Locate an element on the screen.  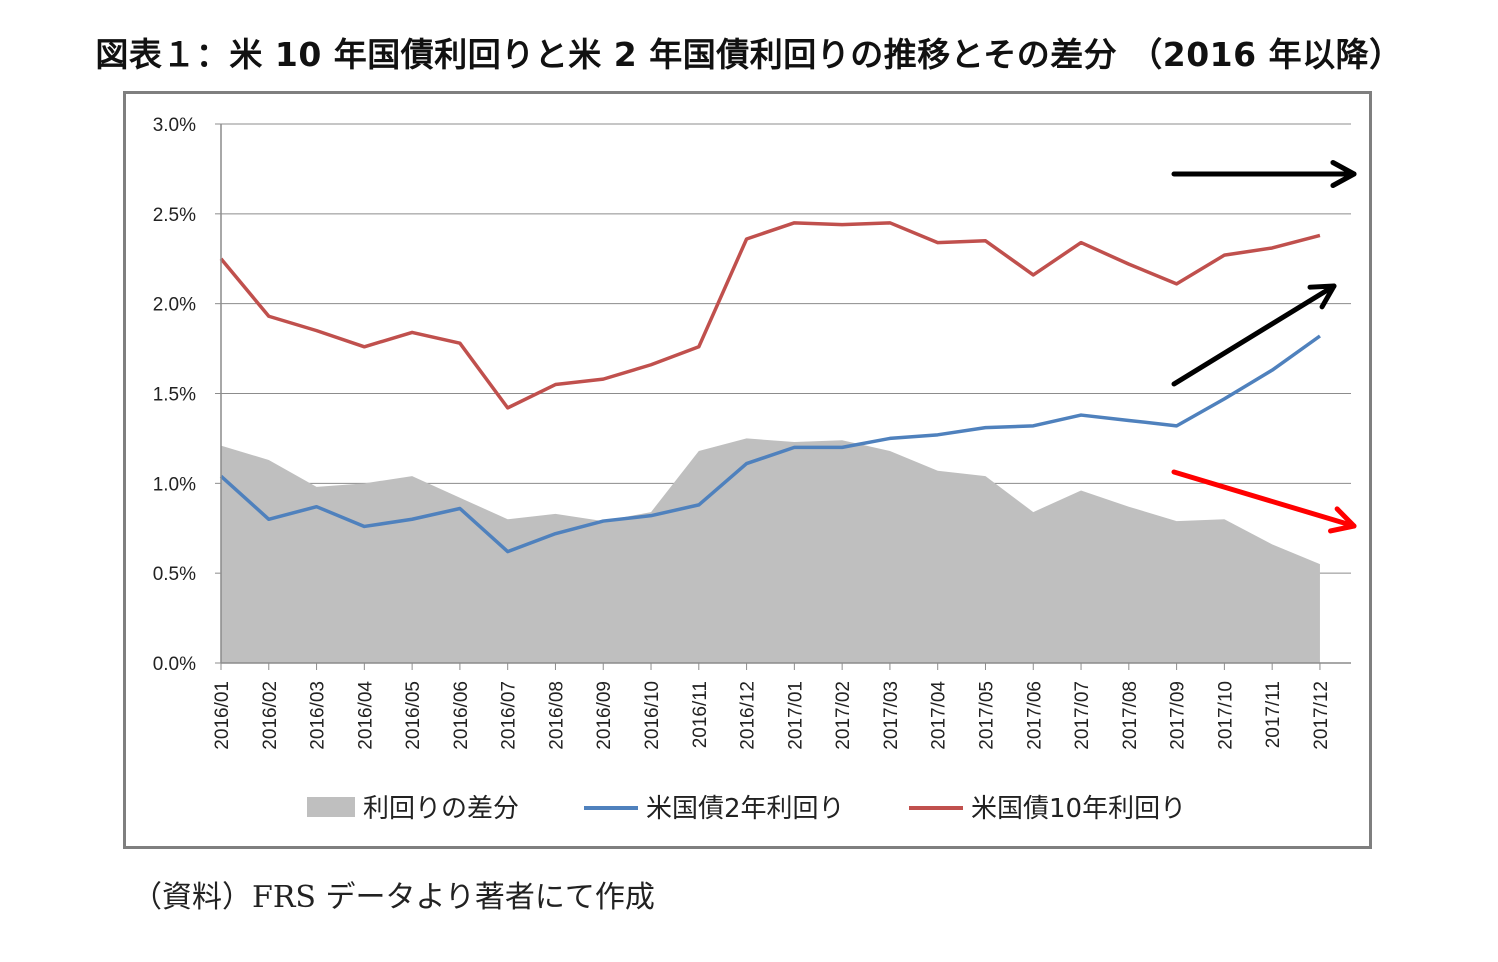
legend-item: 米国債2年利回り is located at coordinates (714, 809).